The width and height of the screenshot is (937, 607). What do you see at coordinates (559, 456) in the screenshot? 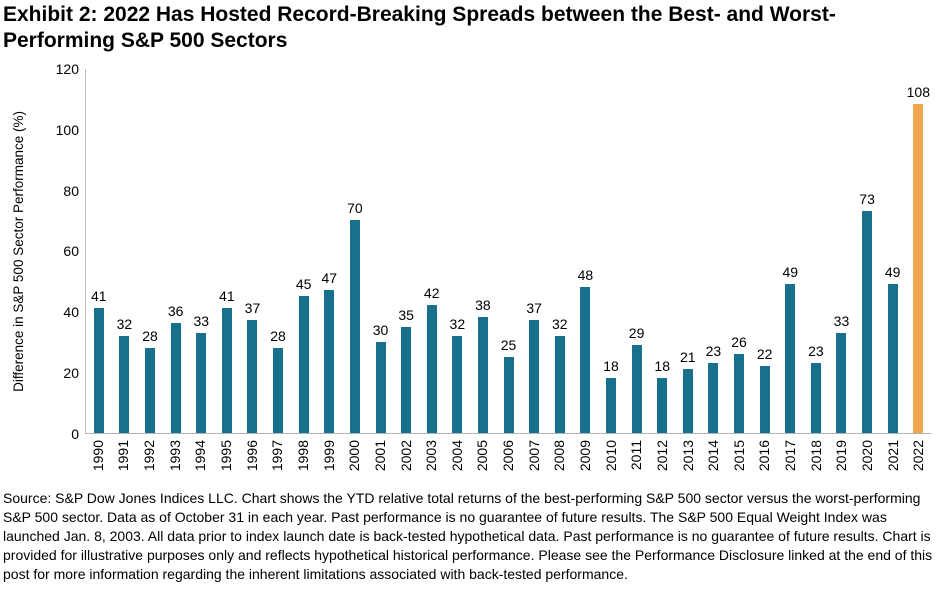
I see `x-tick-label: 2008` at bounding box center [559, 456].